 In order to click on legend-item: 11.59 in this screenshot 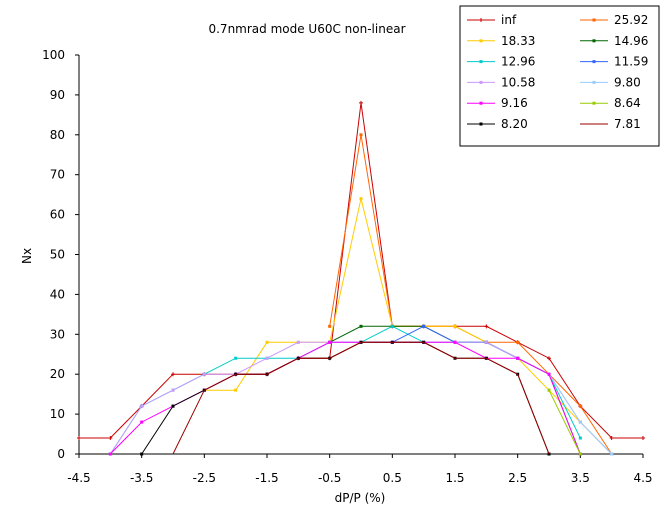, I will do `click(614, 62)`.